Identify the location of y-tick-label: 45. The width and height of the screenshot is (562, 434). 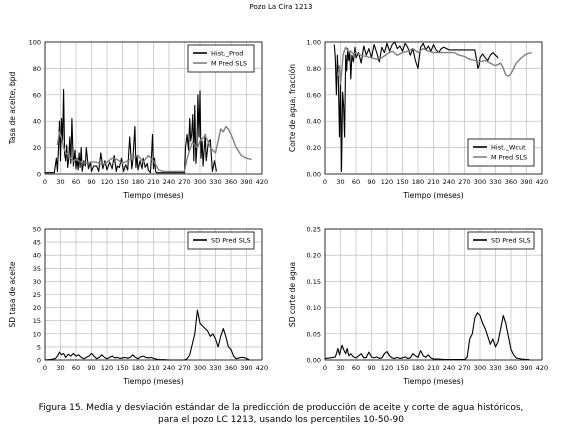
(37, 243).